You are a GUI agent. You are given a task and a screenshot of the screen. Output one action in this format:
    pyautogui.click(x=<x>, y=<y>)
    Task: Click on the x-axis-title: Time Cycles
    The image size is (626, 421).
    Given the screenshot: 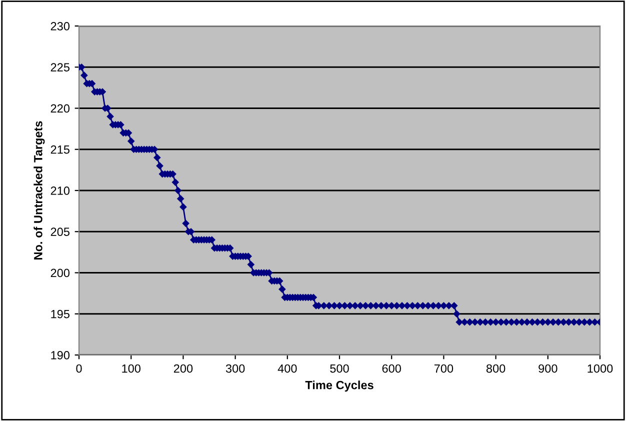 What is the action you would take?
    pyautogui.click(x=339, y=386)
    